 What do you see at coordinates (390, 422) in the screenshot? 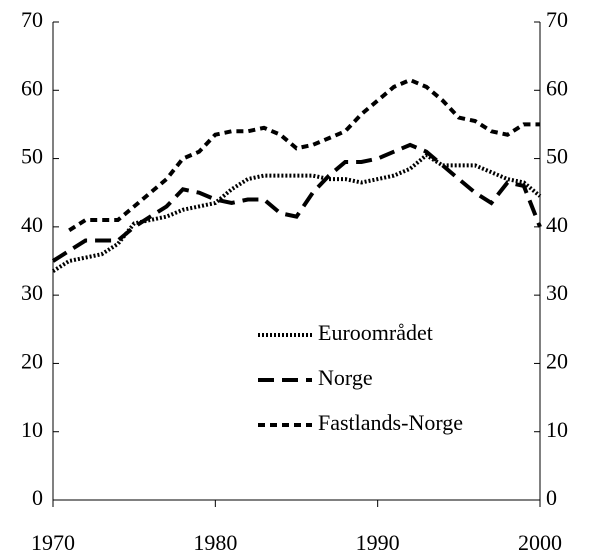
I see `legend-label: Fastlands-Norge` at bounding box center [390, 422].